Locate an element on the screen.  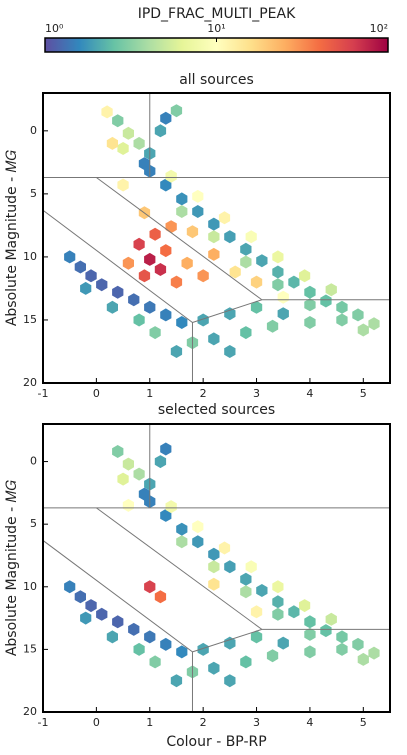
panel-title: selected sources is located at coordinates (216, 410).